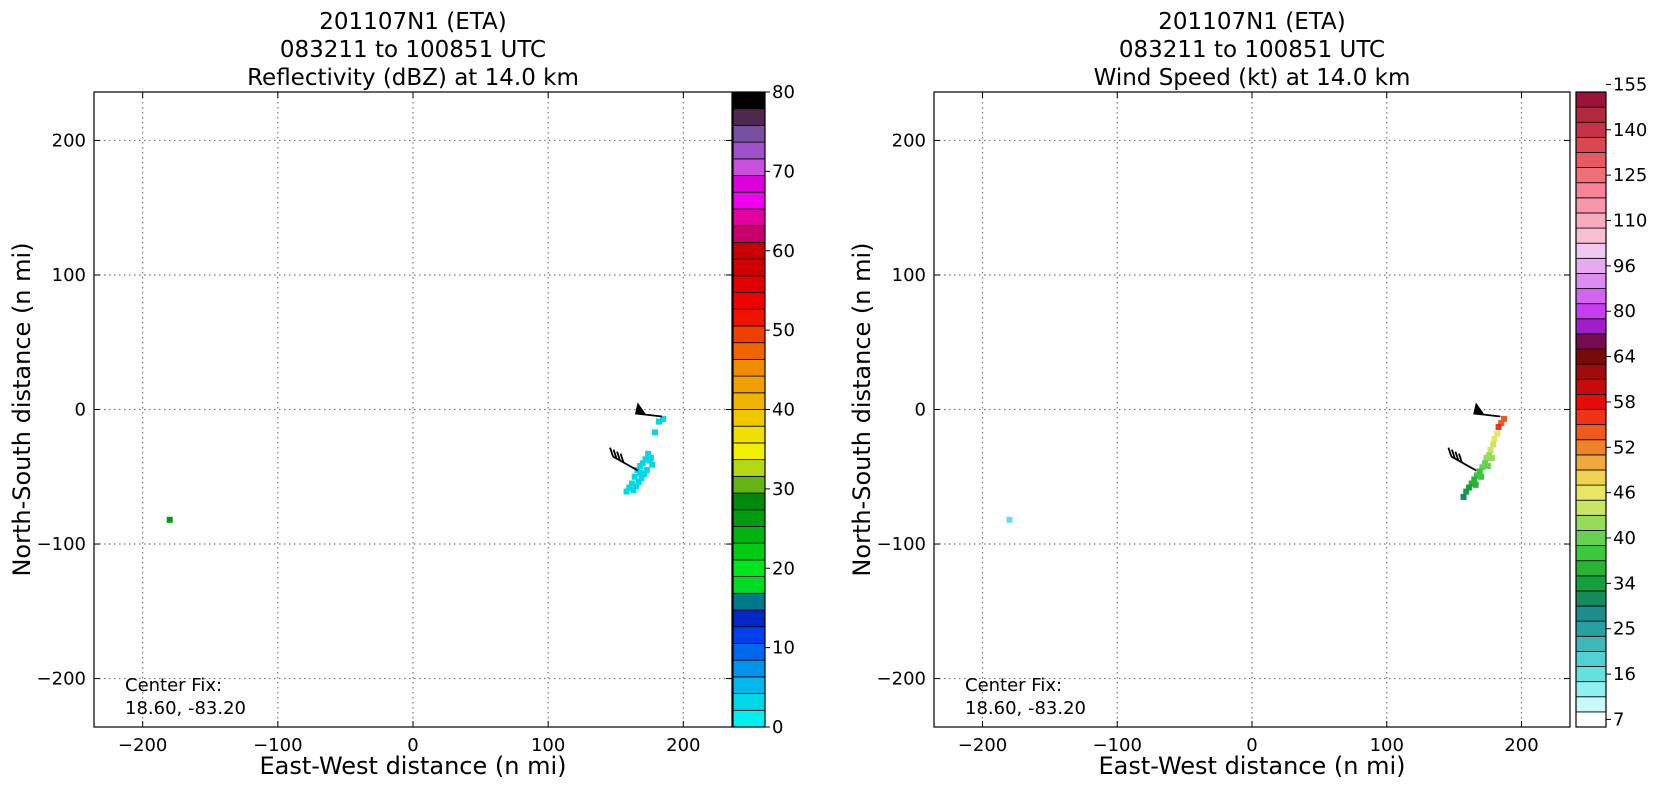 This screenshot has width=1655, height=787. I want to click on colorbar-tick-label: 30, so click(783, 489).